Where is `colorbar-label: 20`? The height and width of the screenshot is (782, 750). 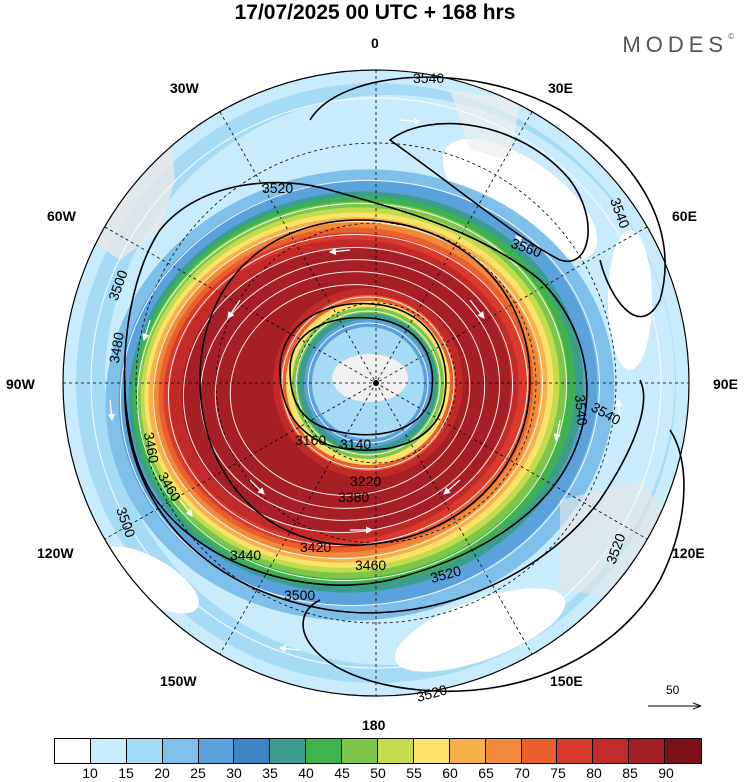
colorbar-label: 20 is located at coordinates (162, 773).